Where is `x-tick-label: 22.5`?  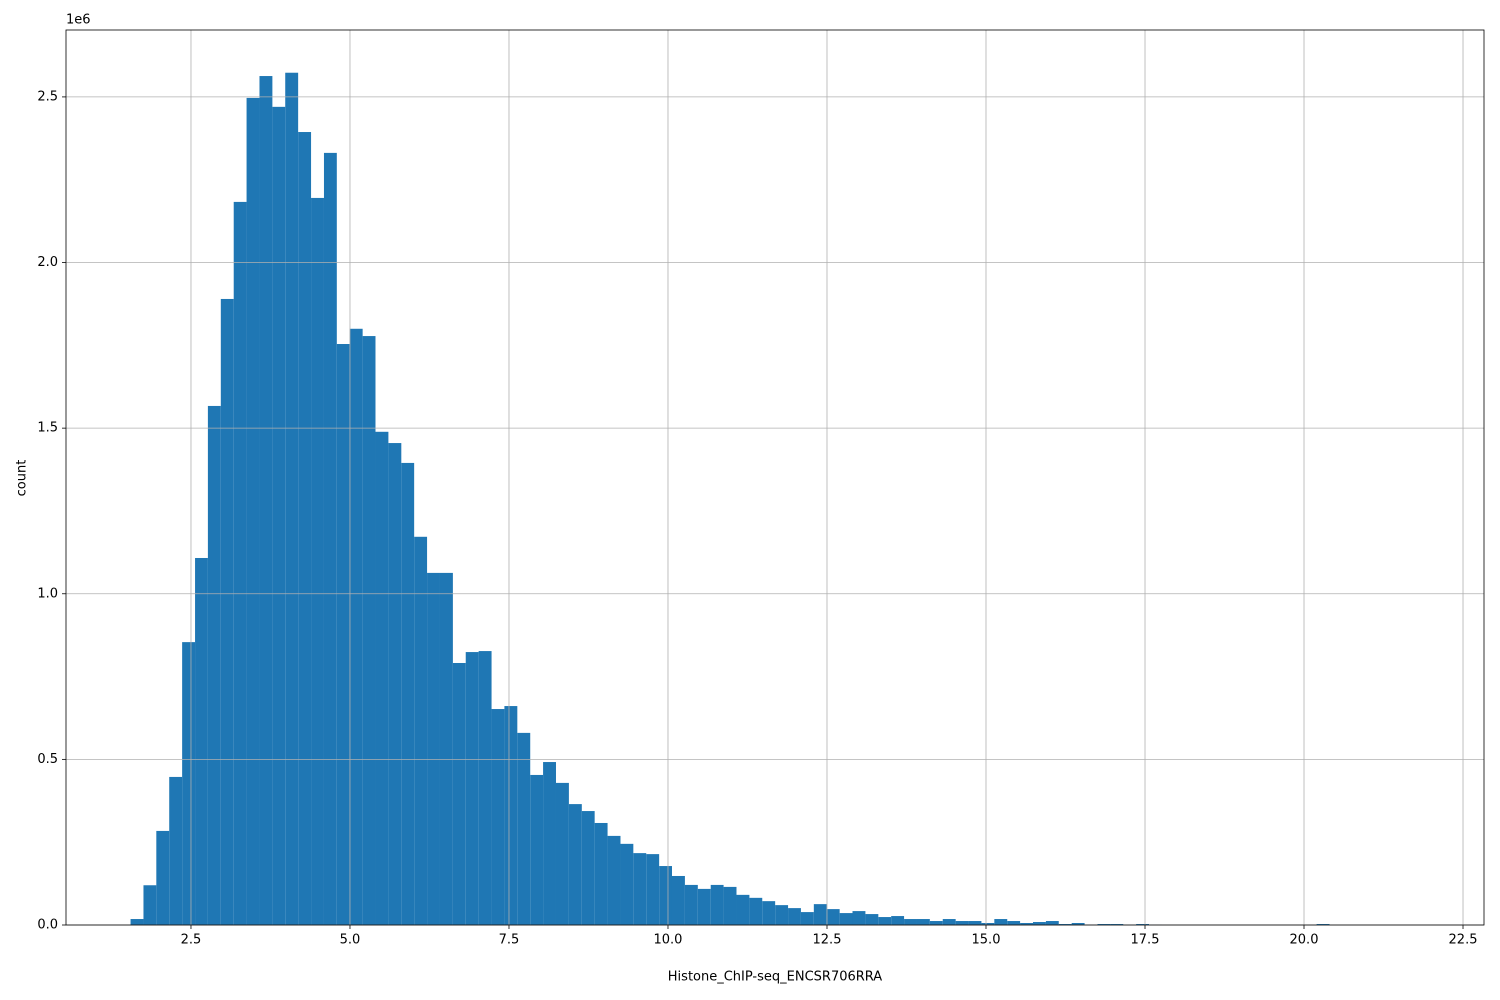
x-tick-label: 22.5 is located at coordinates (1463, 940).